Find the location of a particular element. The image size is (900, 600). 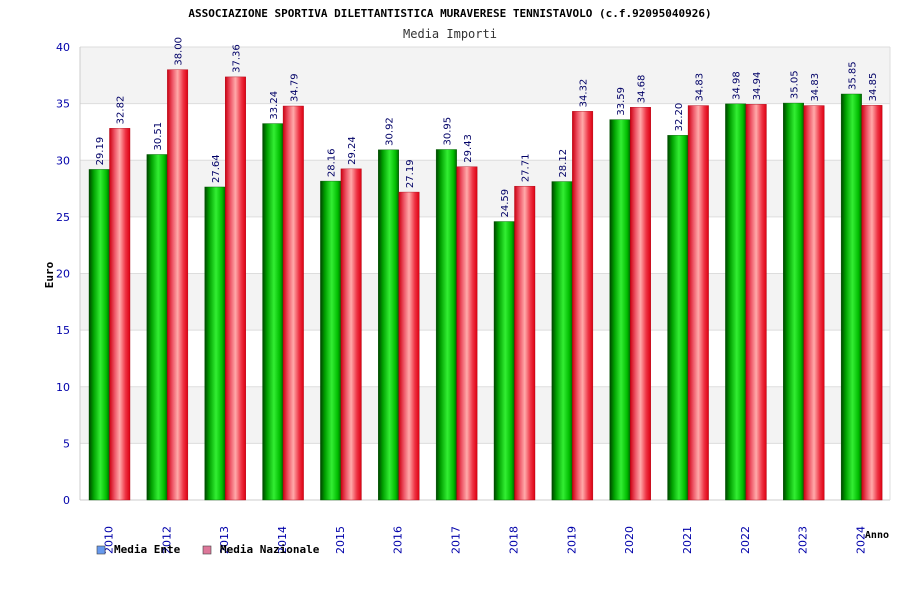

data-label-media-ente-2020: 33.59 is located at coordinates (621, 101).